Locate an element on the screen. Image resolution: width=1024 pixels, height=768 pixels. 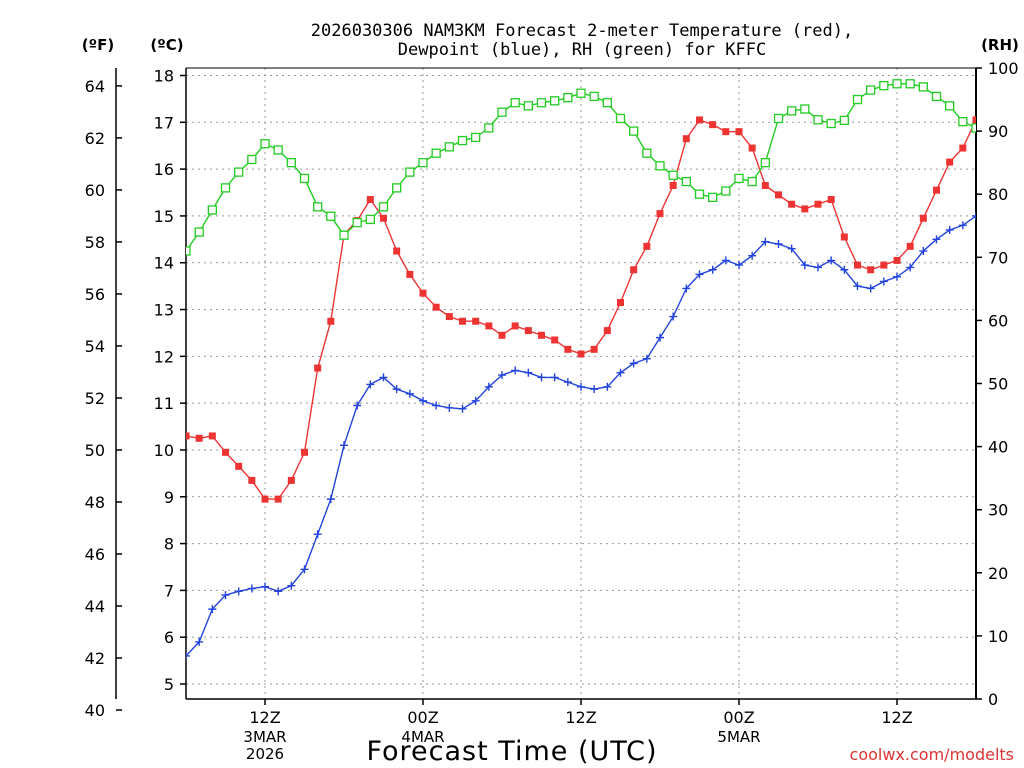
x-tick-date: 3MAR is located at coordinates (264, 737).